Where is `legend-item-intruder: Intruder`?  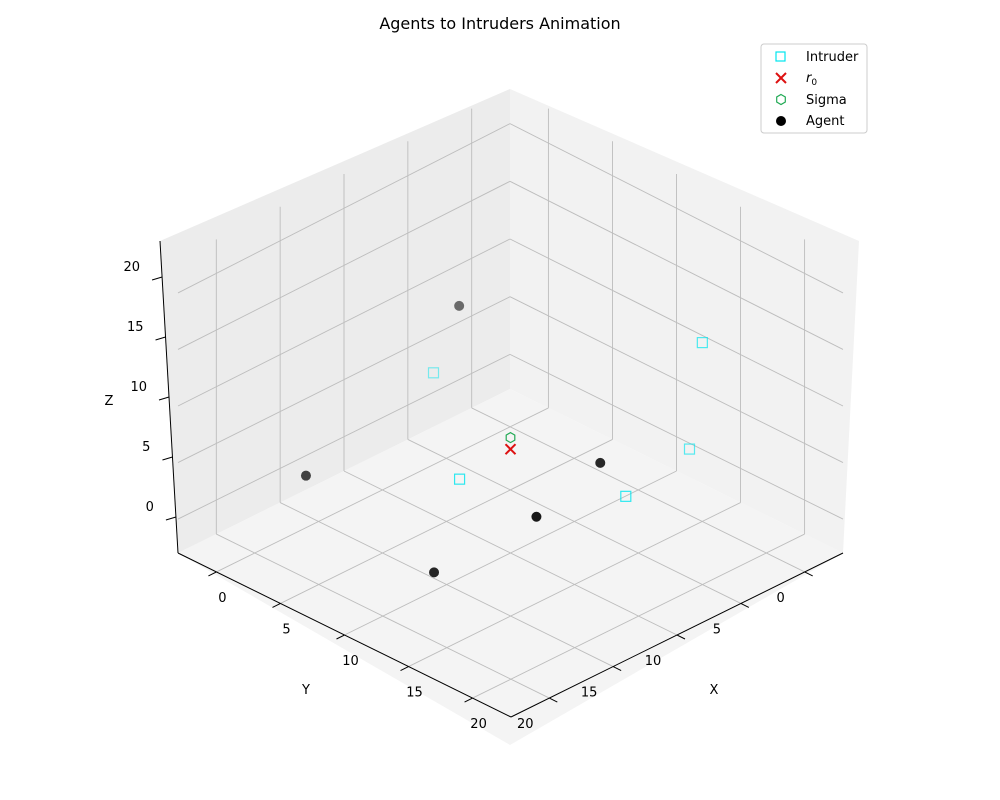
legend-item-intruder: Intruder is located at coordinates (817, 57).